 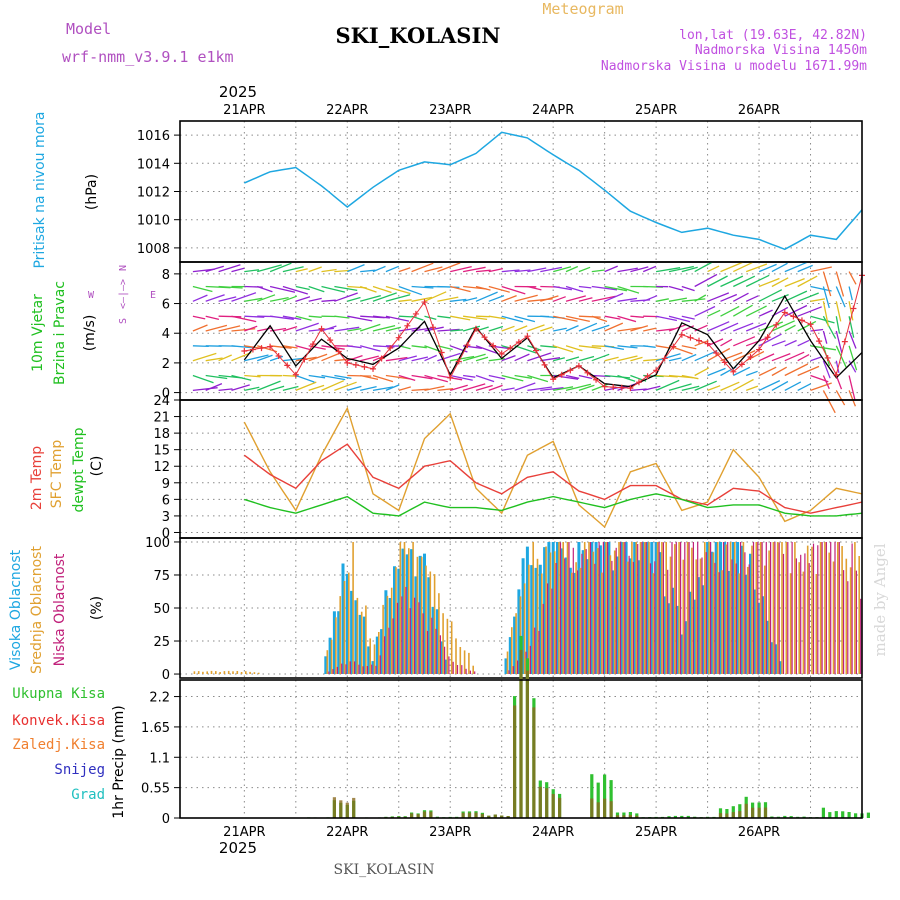 What do you see at coordinates (153, 136) in the screenshot?
I see `pressure-ytick-label-4: 1016` at bounding box center [153, 136].